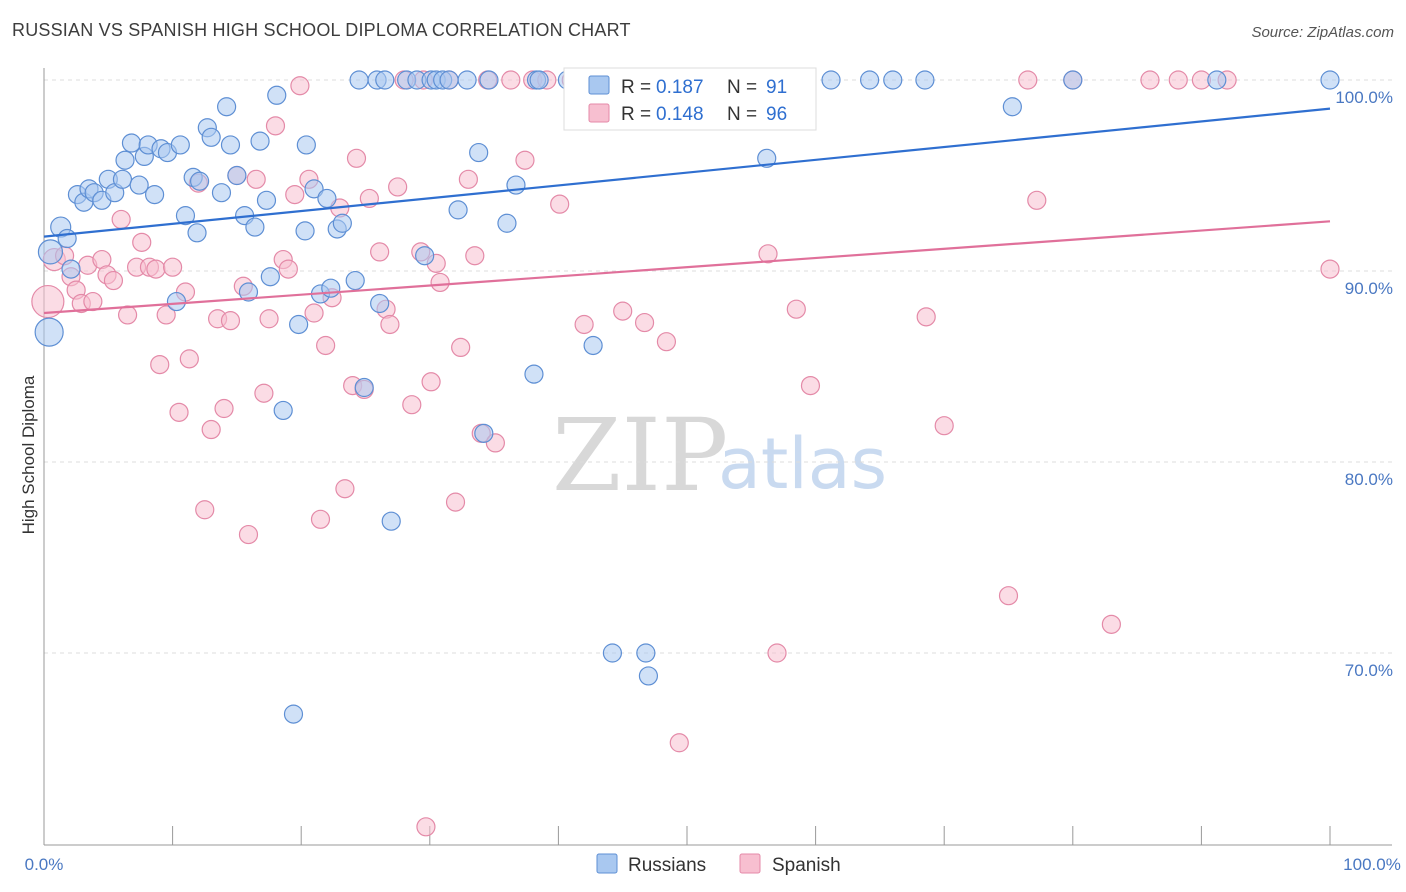  I want to click on source-label: Source: ZipAtlas.com, so click(1322, 32).